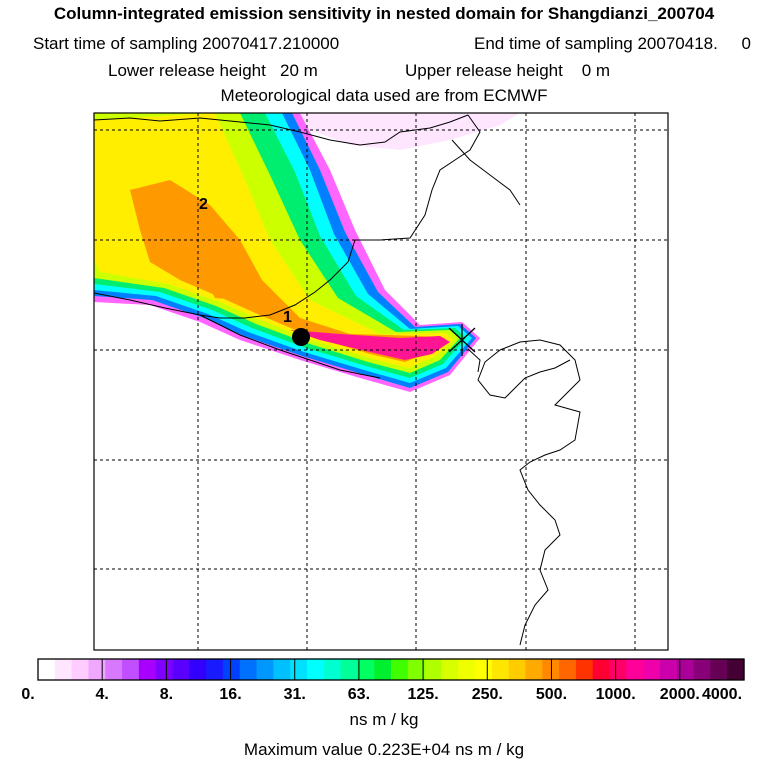  Describe the element at coordinates (462, 340) in the screenshot. I see `receptor-station-marker` at that location.